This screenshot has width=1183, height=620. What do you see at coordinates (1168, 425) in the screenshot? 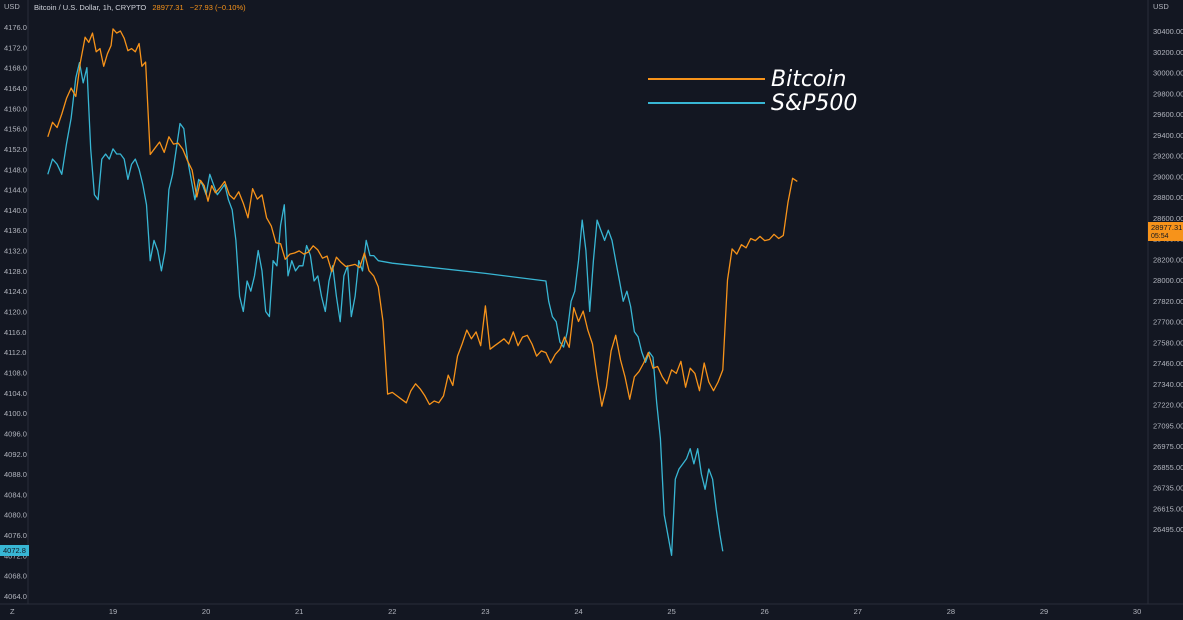
I see `right-tick-label: 27095.00` at bounding box center [1168, 425].